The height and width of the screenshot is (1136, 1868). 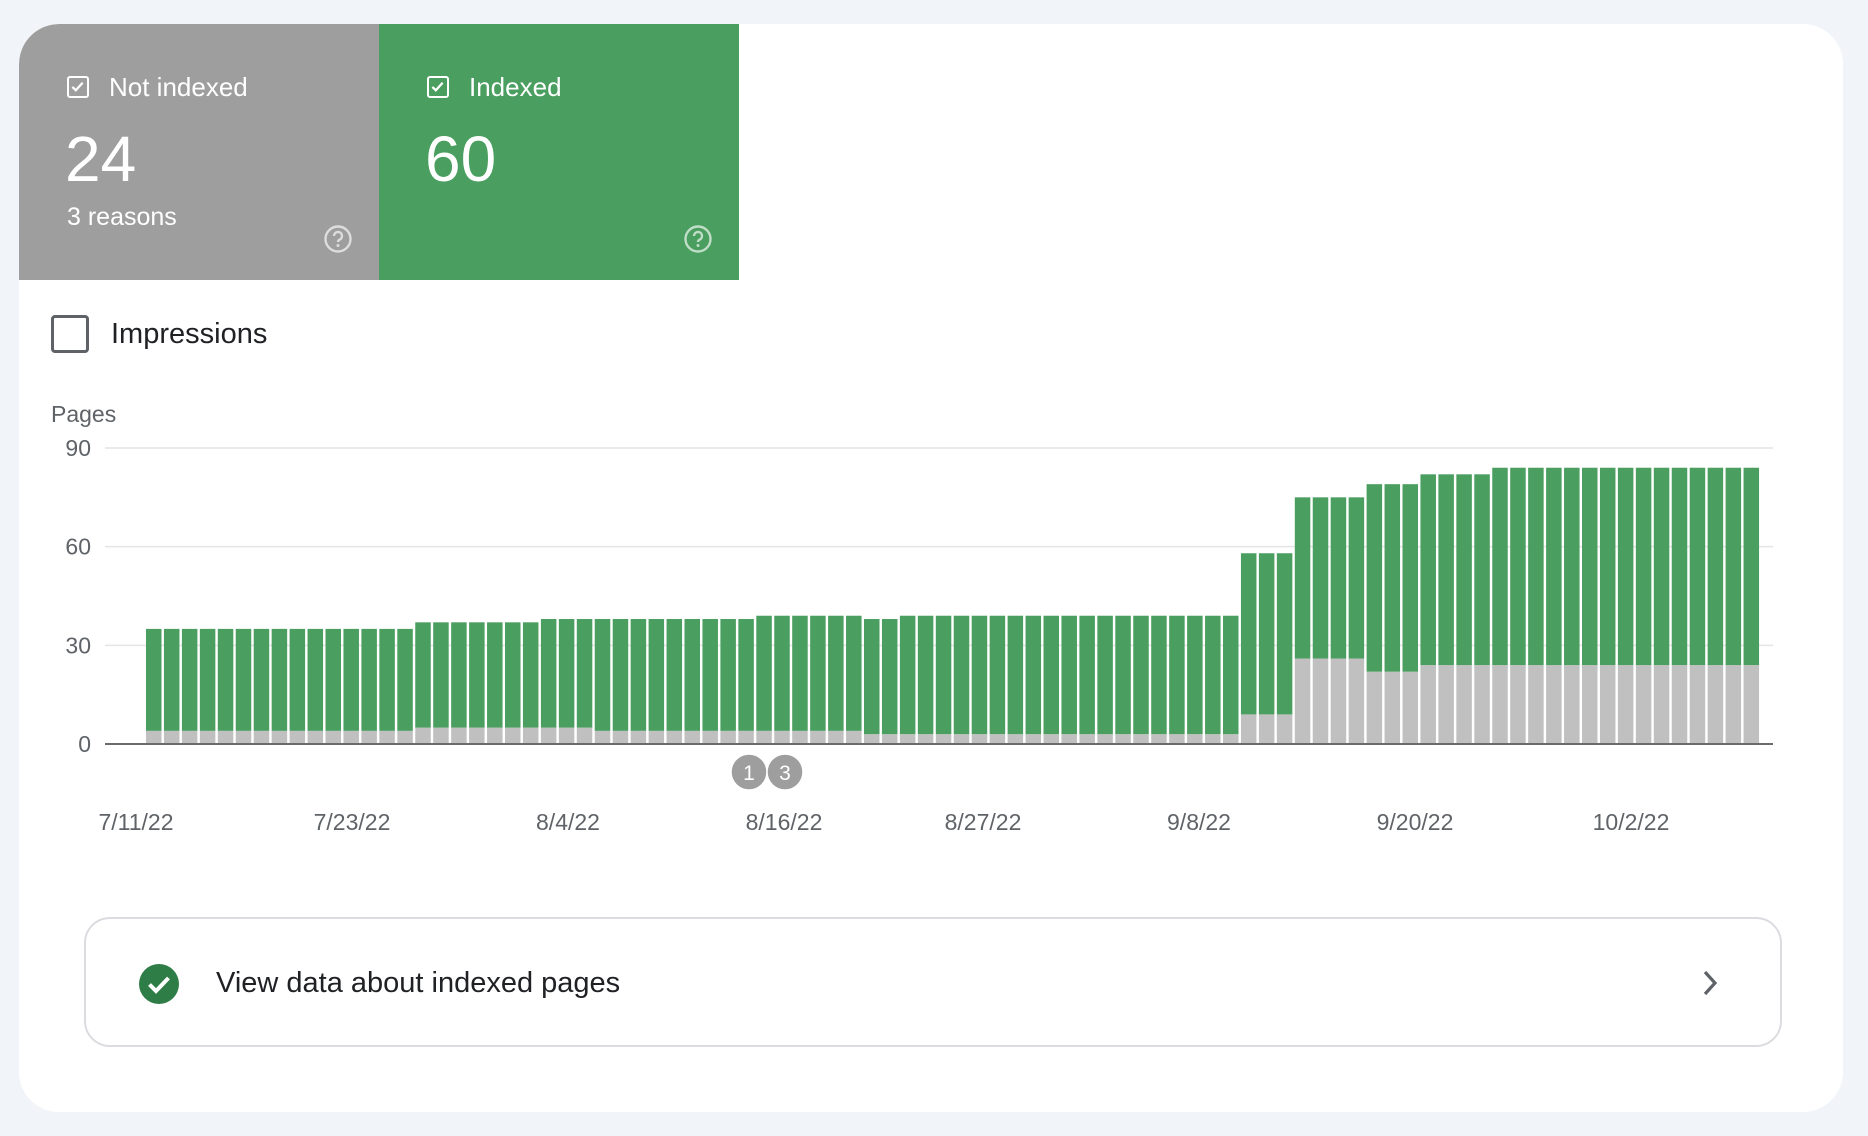 What do you see at coordinates (438, 87) in the screenshot?
I see `indexed-checkbox` at bounding box center [438, 87].